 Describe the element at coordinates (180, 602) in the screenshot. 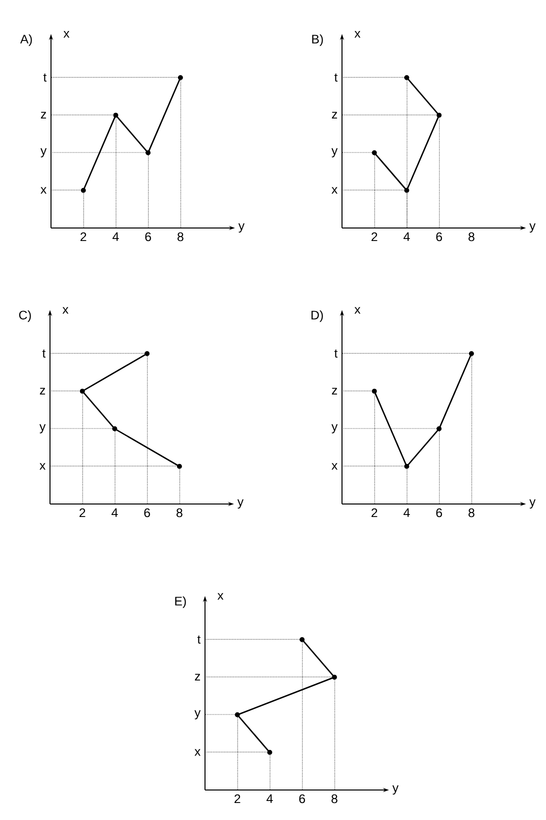

I see `chart-title: E)` at that location.